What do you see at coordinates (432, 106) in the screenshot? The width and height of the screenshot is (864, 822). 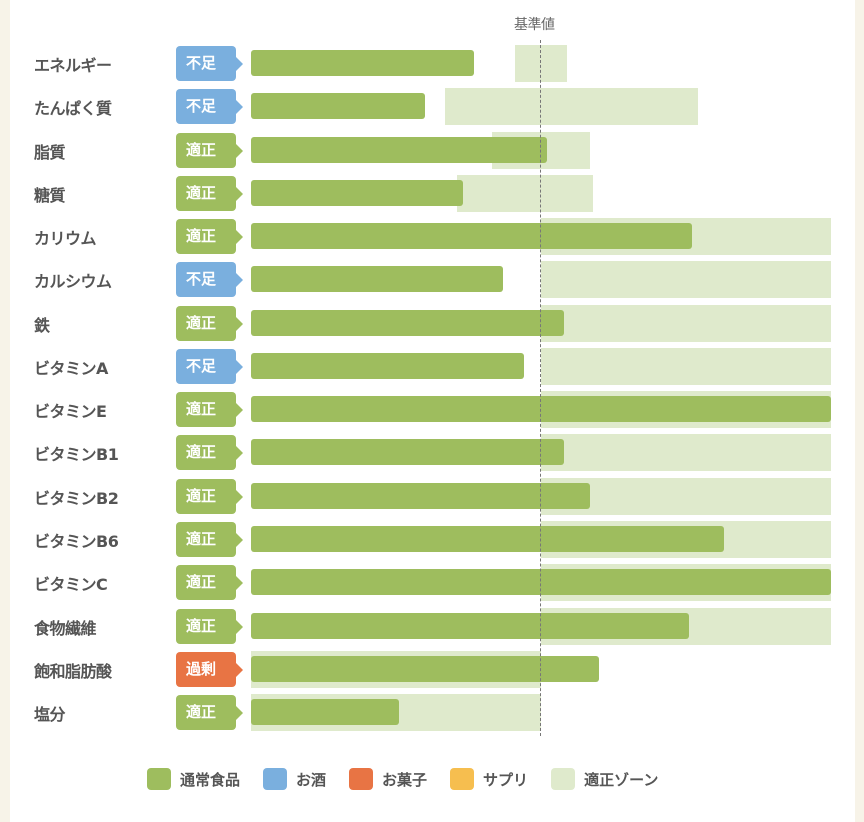 I see `chart-row: たんぱく質 不足` at bounding box center [432, 106].